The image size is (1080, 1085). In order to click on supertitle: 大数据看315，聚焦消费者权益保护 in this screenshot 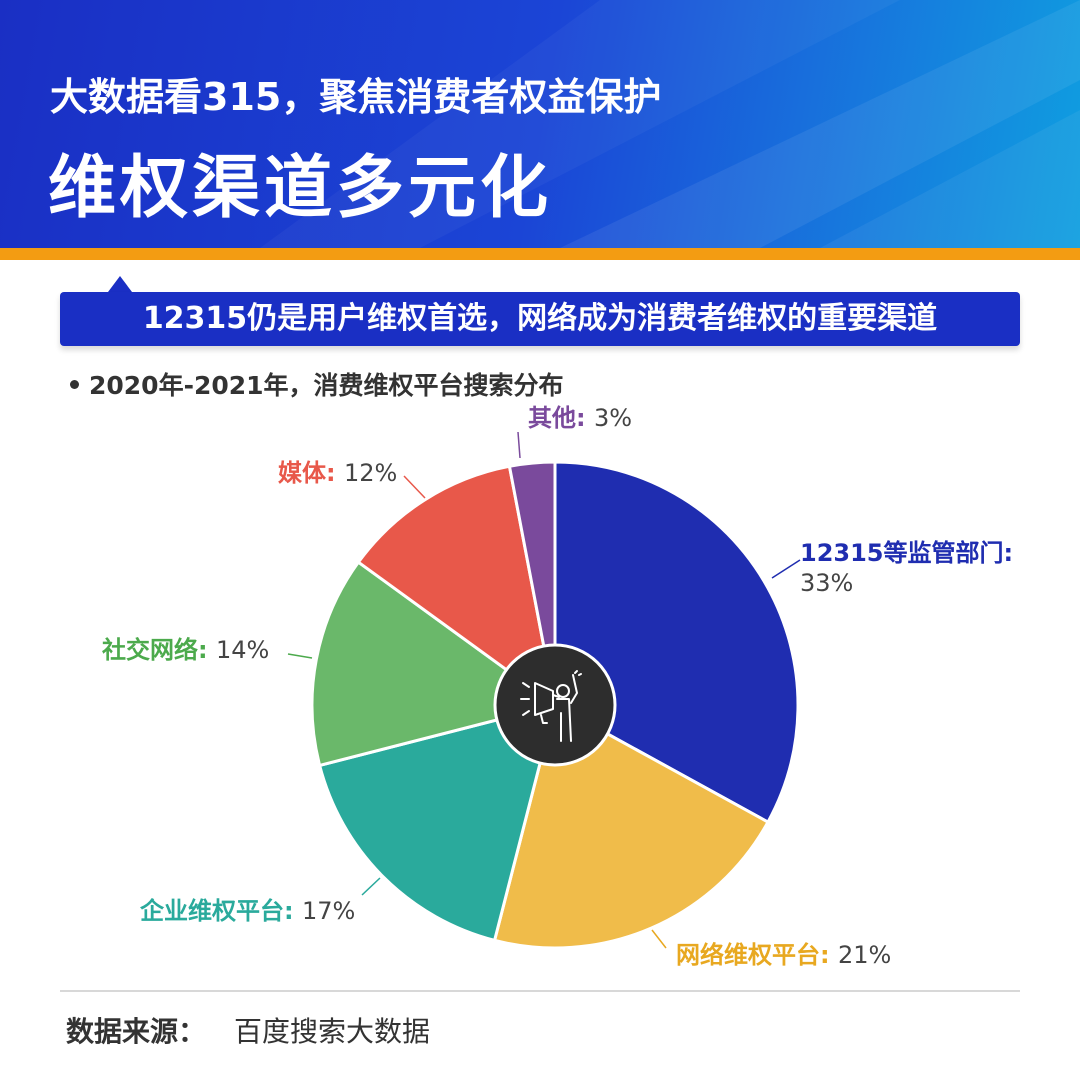, I will do `click(356, 97)`.